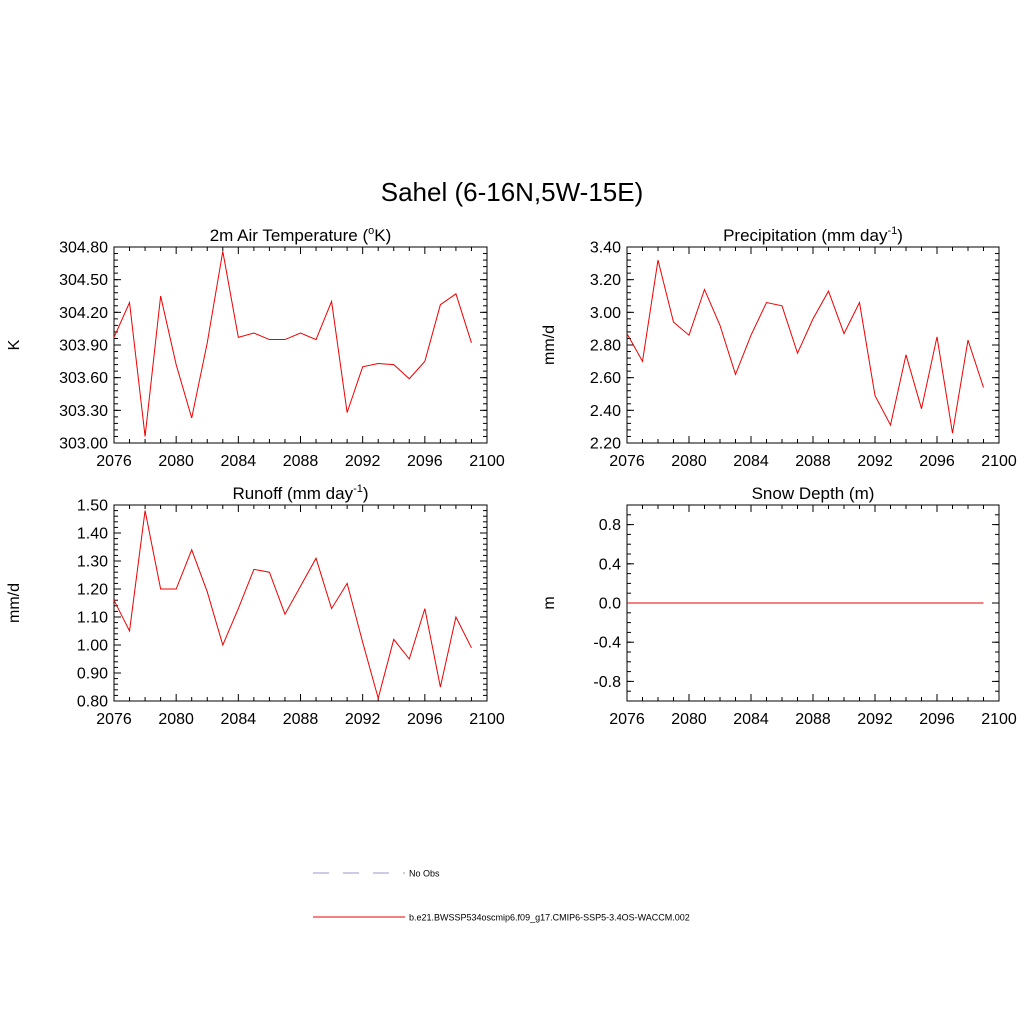 The image size is (1024, 1024). I want to click on precipitation-ylabel: mm/d, so click(549, 345).